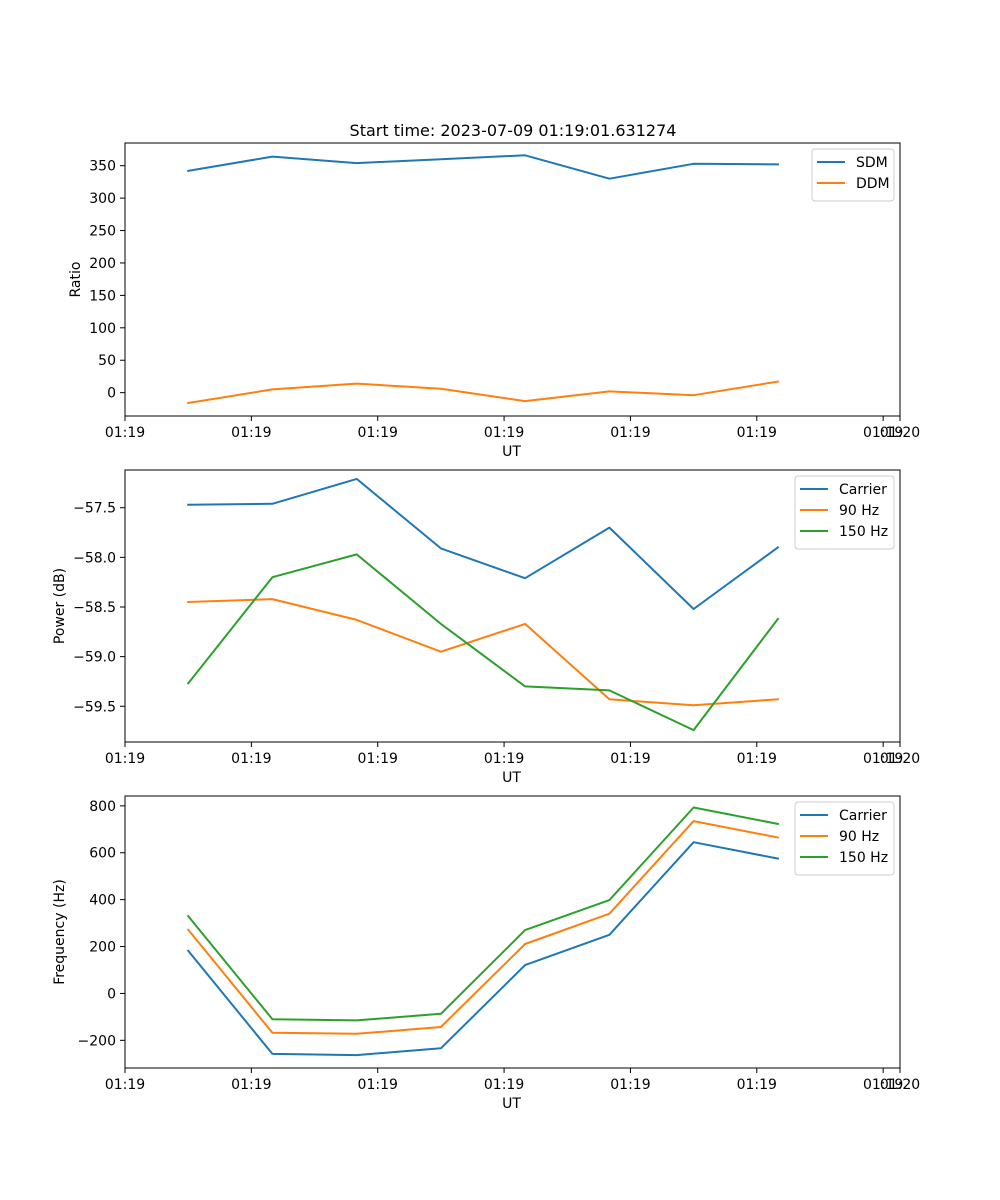 The width and height of the screenshot is (1000, 1200). Describe the element at coordinates (102, 167) in the screenshot. I see `y-tick-label: 350` at that location.